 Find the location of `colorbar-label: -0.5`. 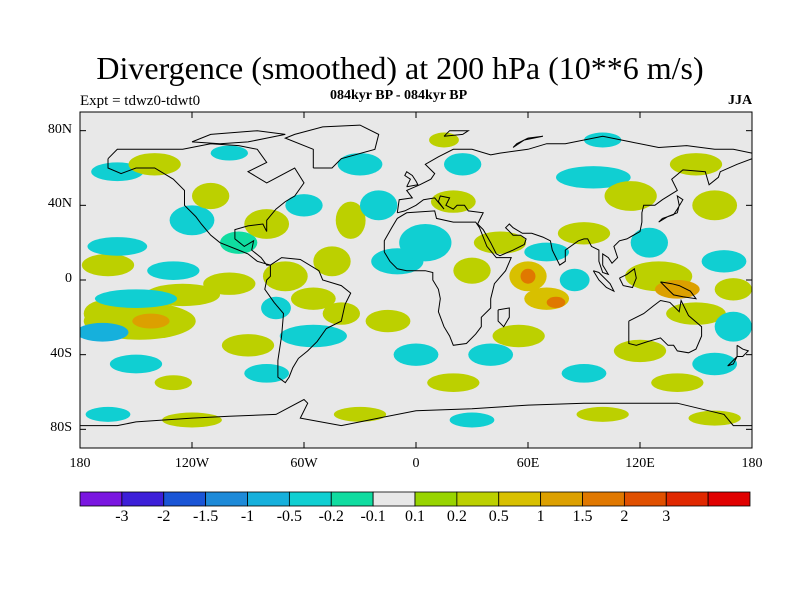

colorbar-label: -0.5 is located at coordinates (289, 516).